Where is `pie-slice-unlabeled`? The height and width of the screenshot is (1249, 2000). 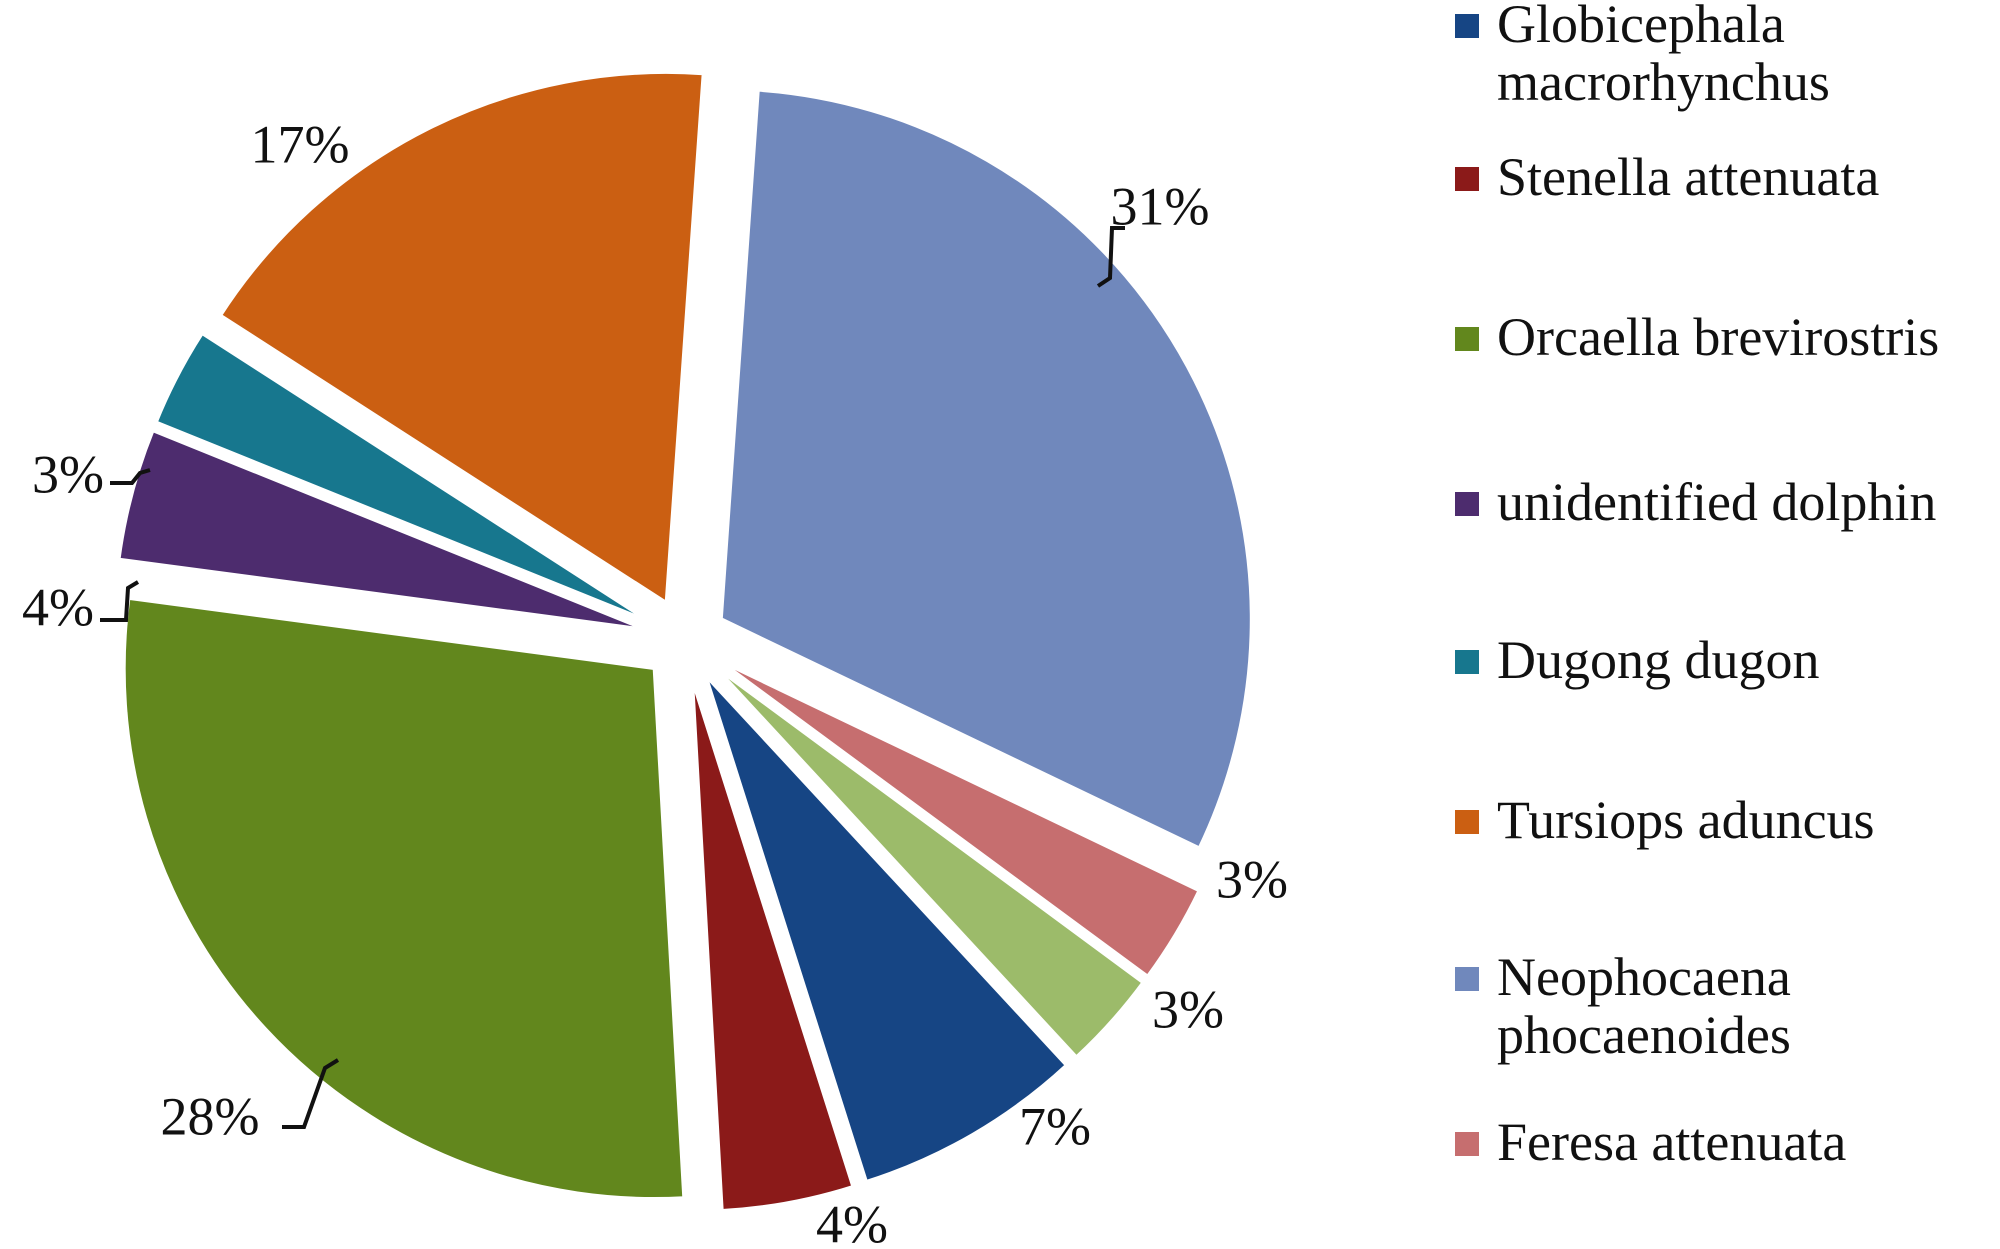
pie-slice-unlabeled is located at coordinates (930, 862).